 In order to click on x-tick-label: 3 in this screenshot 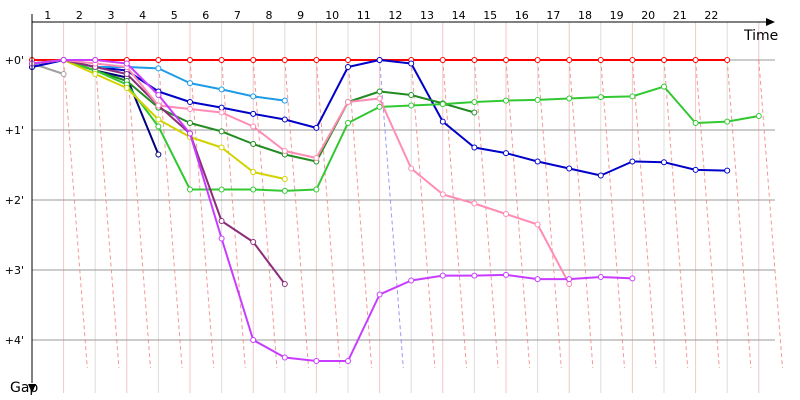, I will do `click(111, 15)`.